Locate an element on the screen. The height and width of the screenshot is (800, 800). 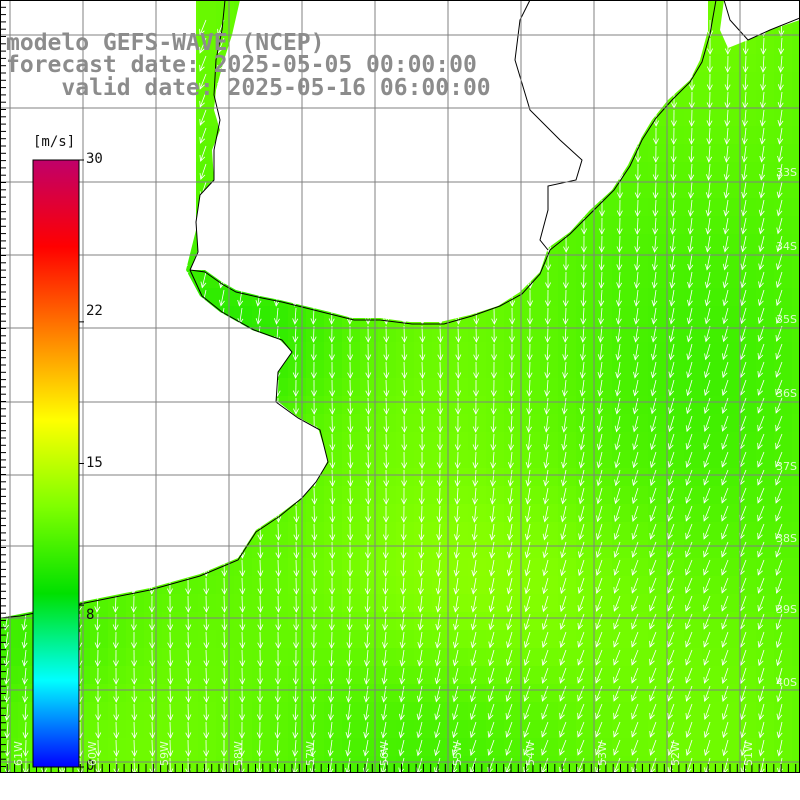
colorbar-tick-22: 22 is located at coordinates (94, 311).